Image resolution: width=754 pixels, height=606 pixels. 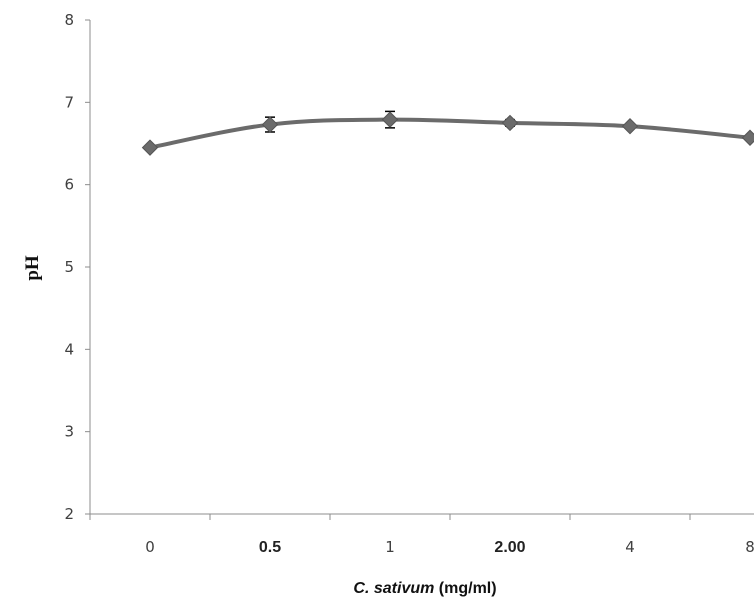 I want to click on x-tick-label: 1, so click(x=390, y=547).